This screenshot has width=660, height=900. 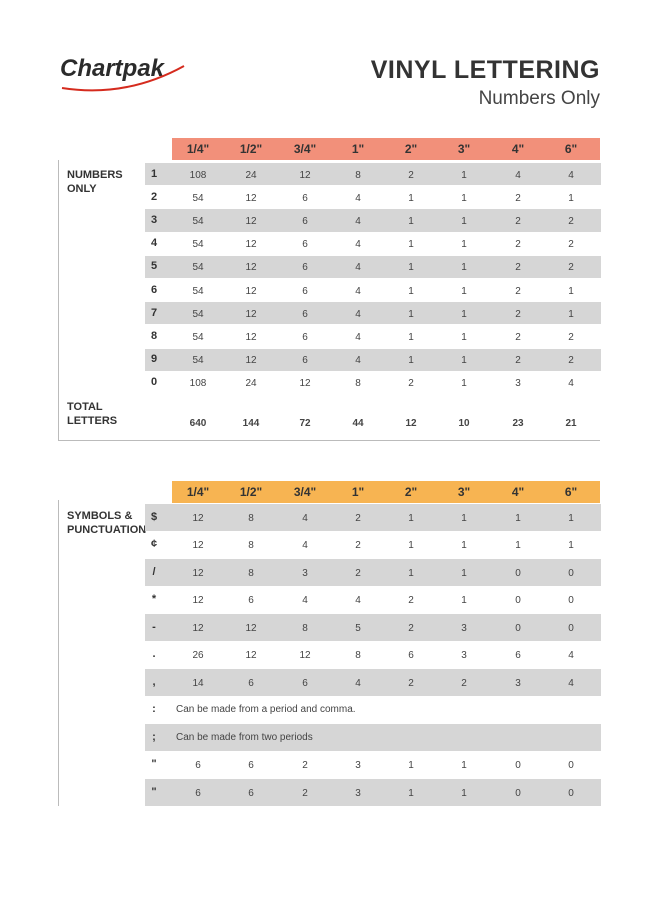 I want to click on row-note: Can be made from a period and comma., so click(x=266, y=710).